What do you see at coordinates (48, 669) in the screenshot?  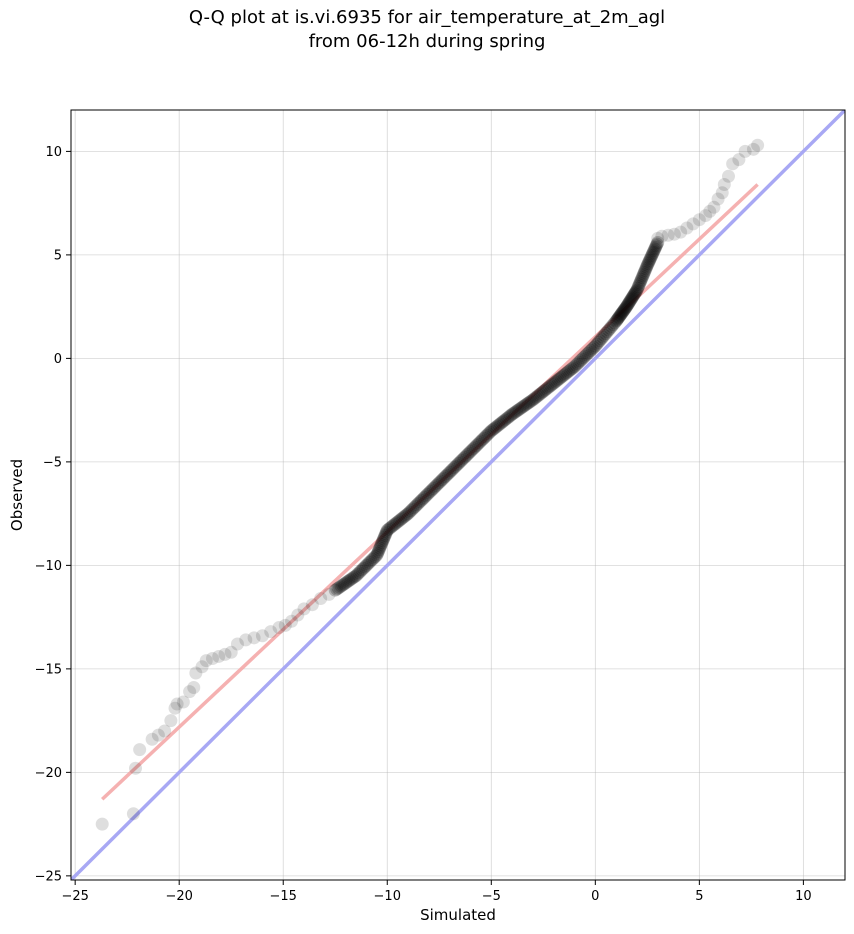 I see `y-tick-label: −15` at bounding box center [48, 669].